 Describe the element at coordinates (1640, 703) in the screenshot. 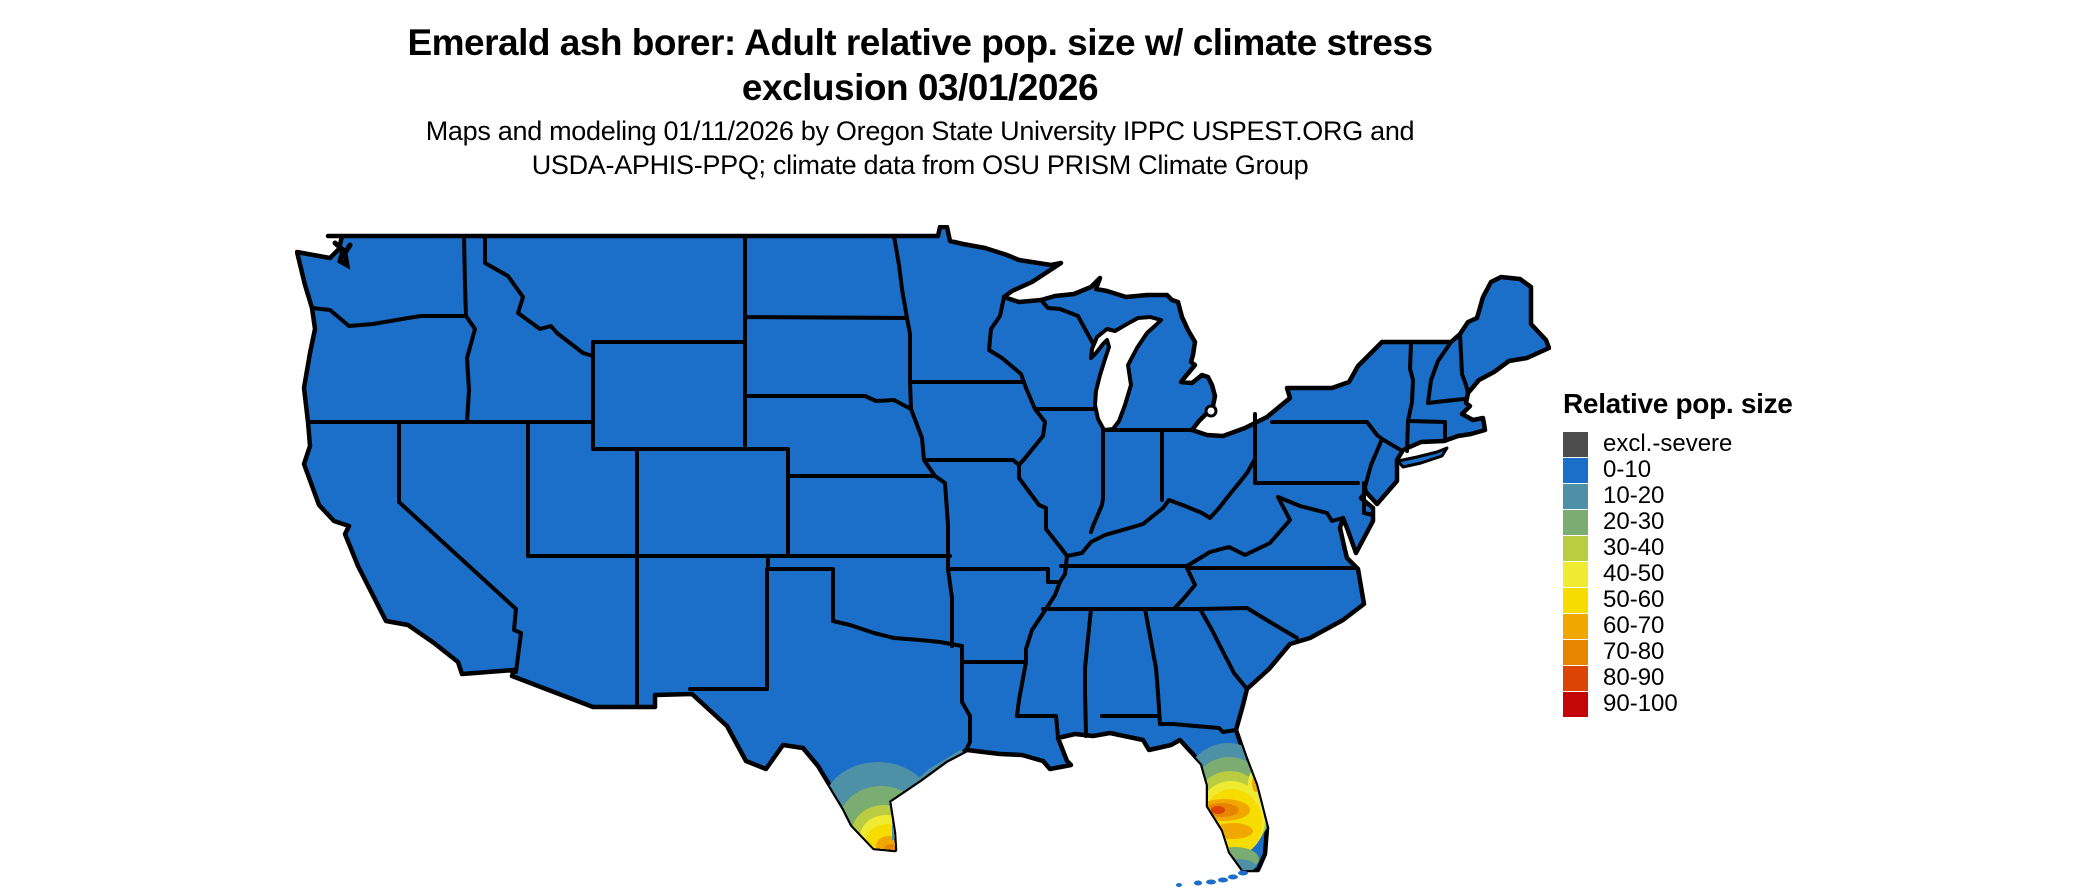

I see `legend-label: 90-100` at that location.